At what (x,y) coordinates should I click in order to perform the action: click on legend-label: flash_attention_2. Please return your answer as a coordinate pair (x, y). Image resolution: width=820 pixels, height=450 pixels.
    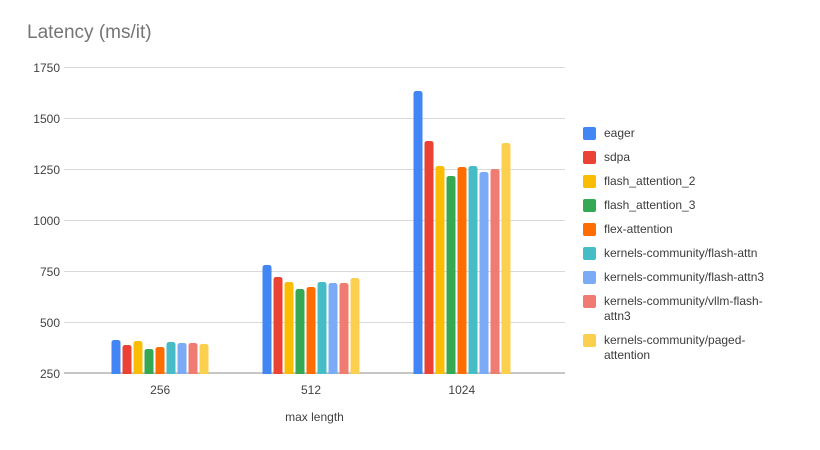
    Looking at the image, I should click on (650, 181).